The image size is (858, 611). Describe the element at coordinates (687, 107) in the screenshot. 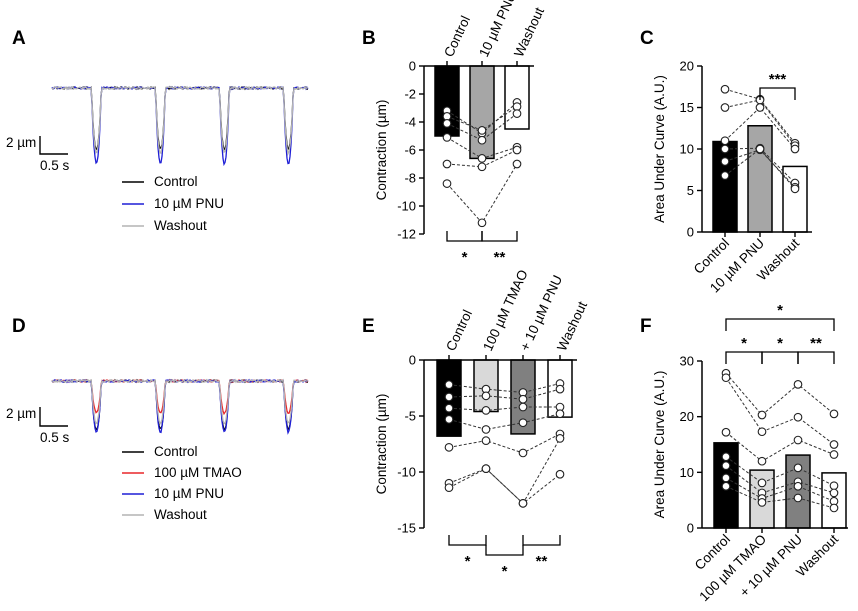

I see `y-tick-label: 15` at that location.